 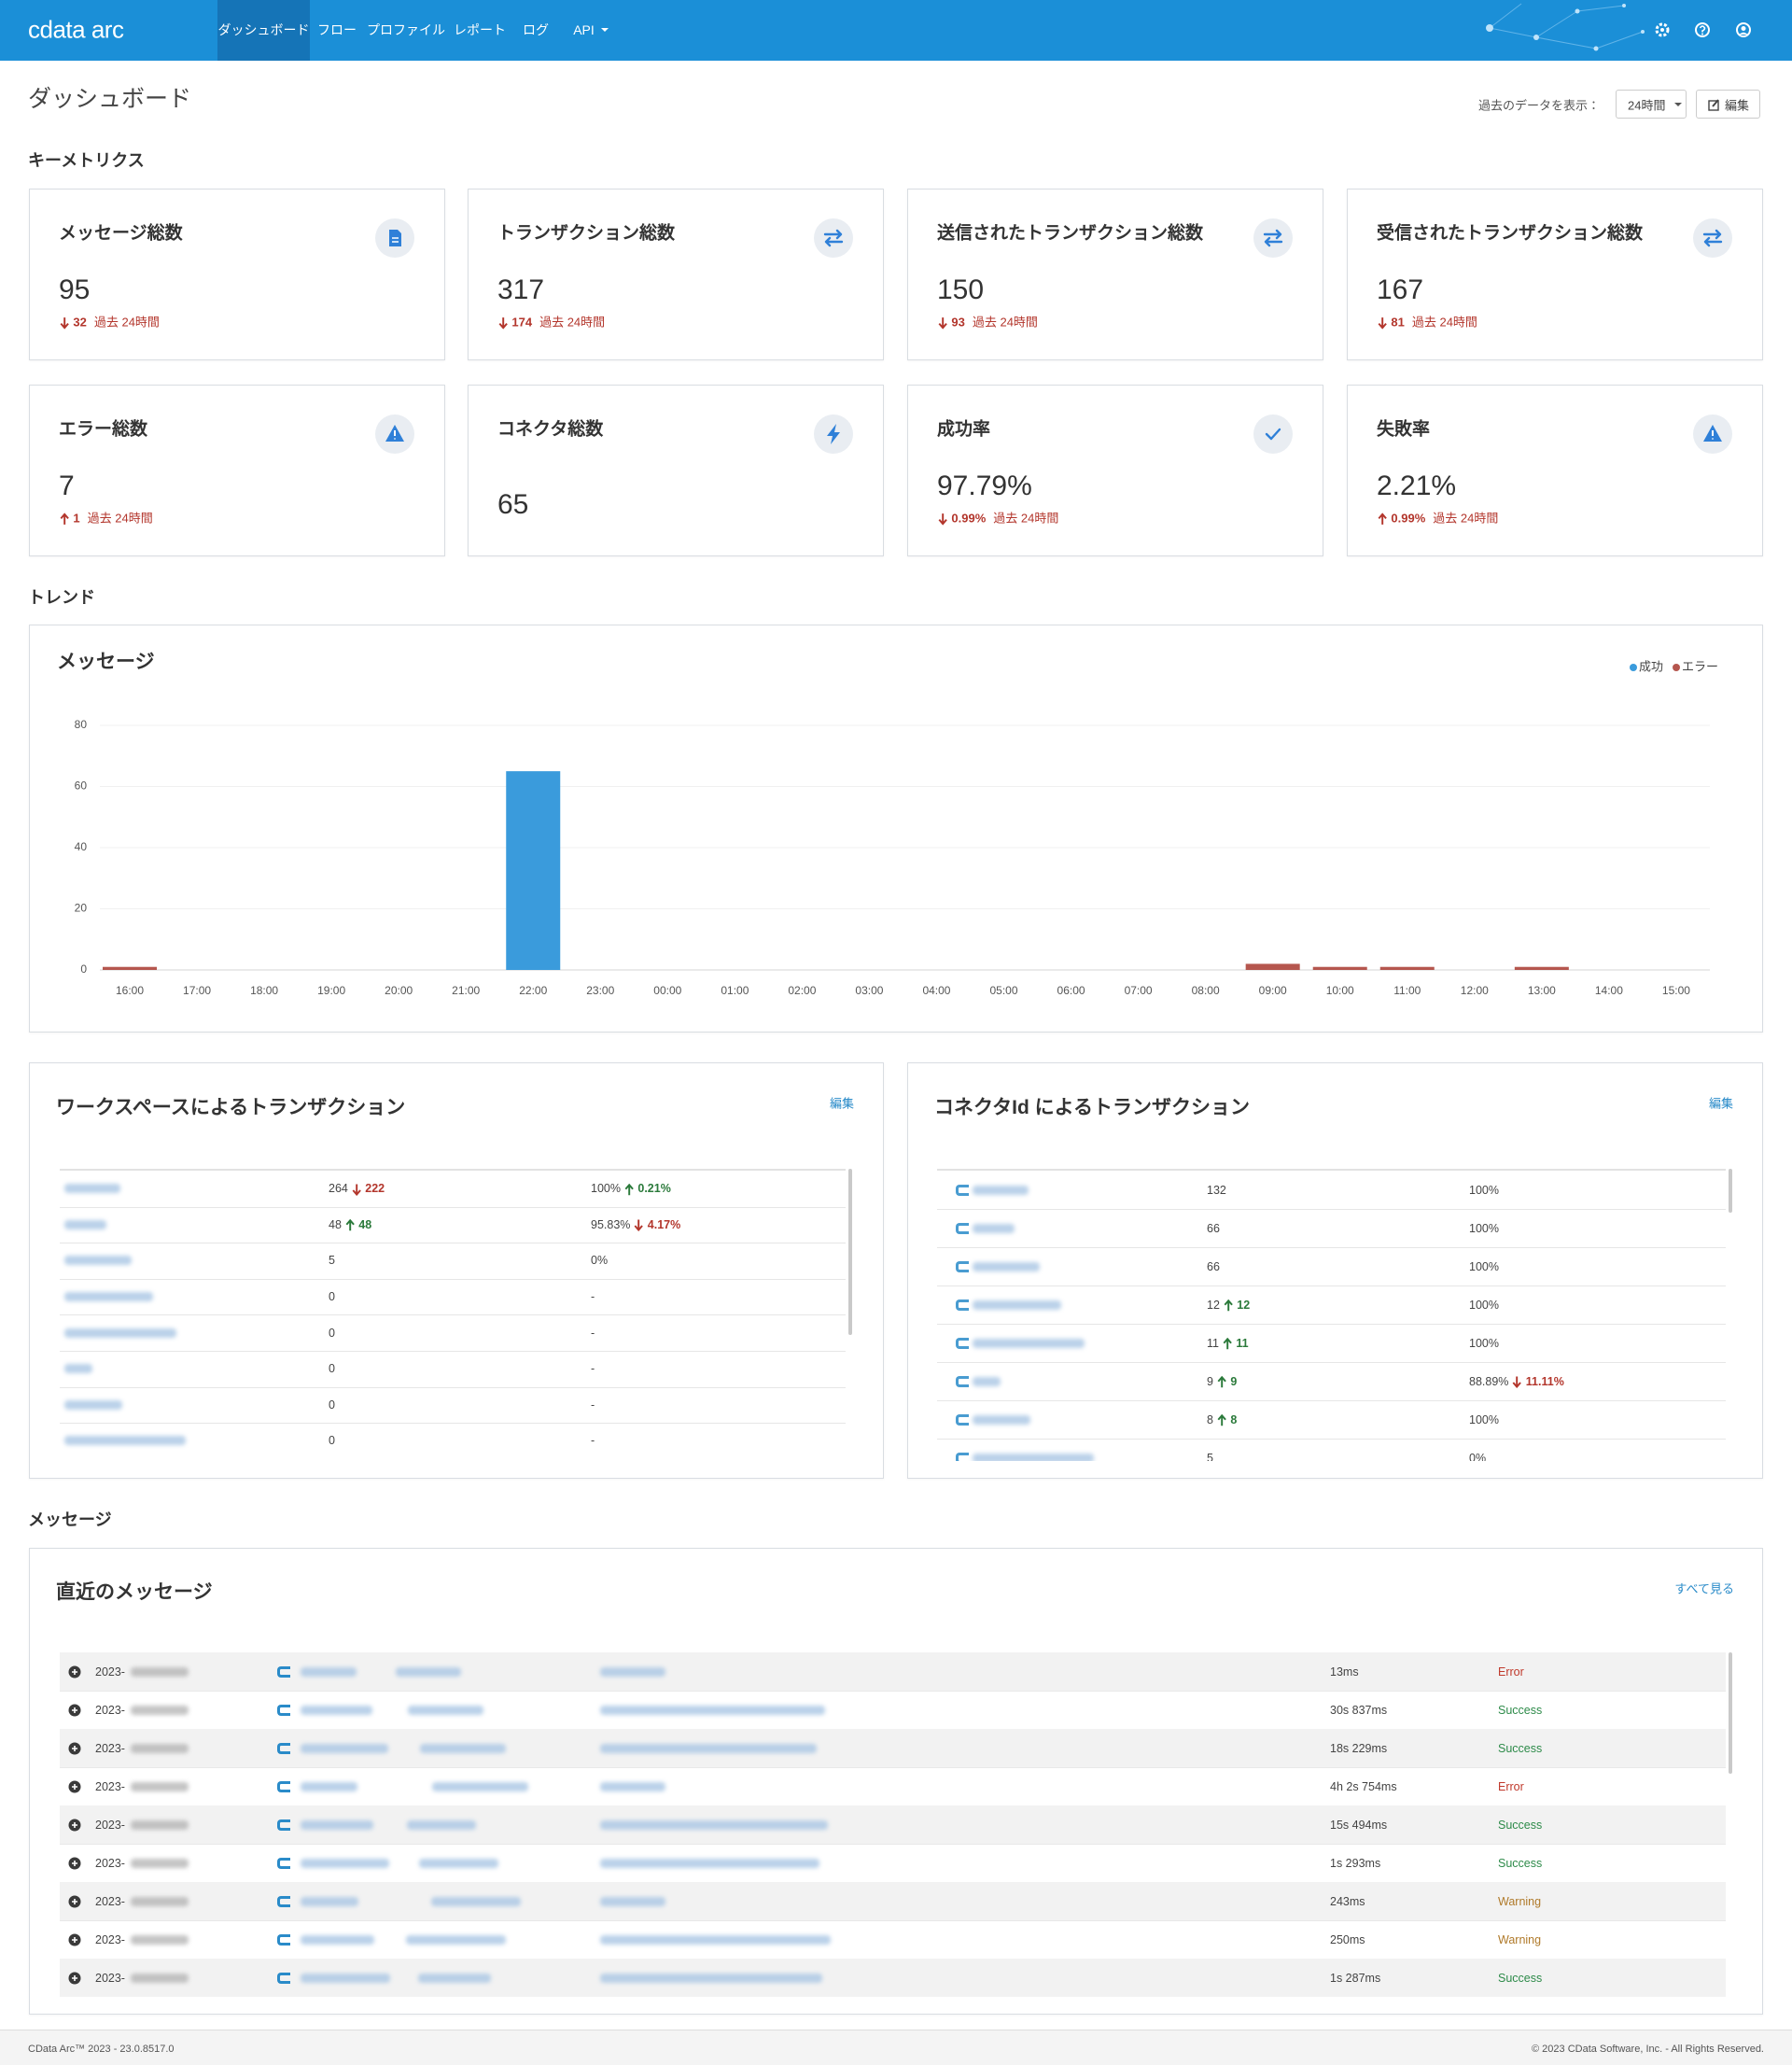 I want to click on x-tick-label: 14:00, so click(x=1609, y=990).